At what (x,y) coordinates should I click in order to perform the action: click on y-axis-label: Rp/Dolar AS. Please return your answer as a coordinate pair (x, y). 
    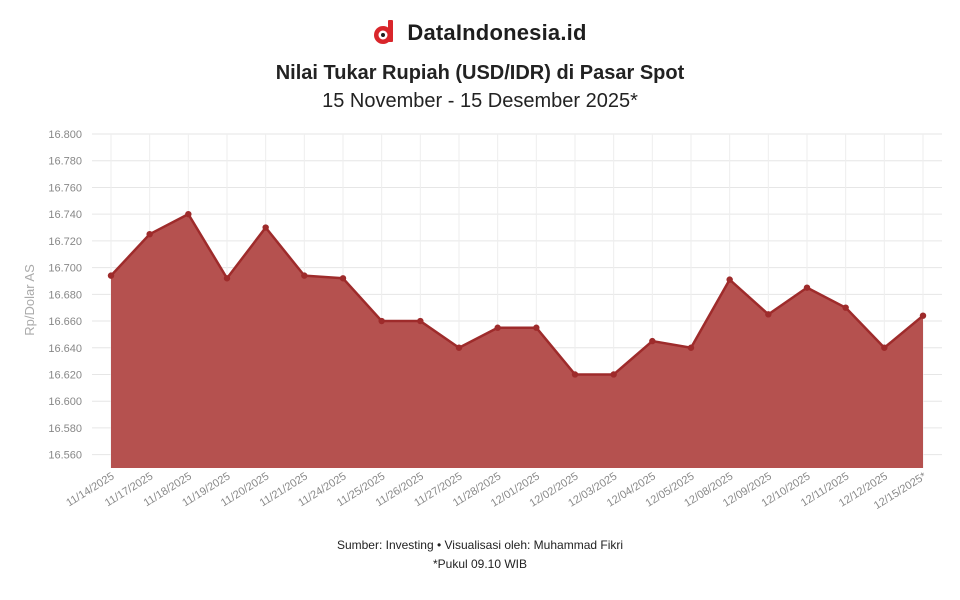
    Looking at the image, I should click on (29, 300).